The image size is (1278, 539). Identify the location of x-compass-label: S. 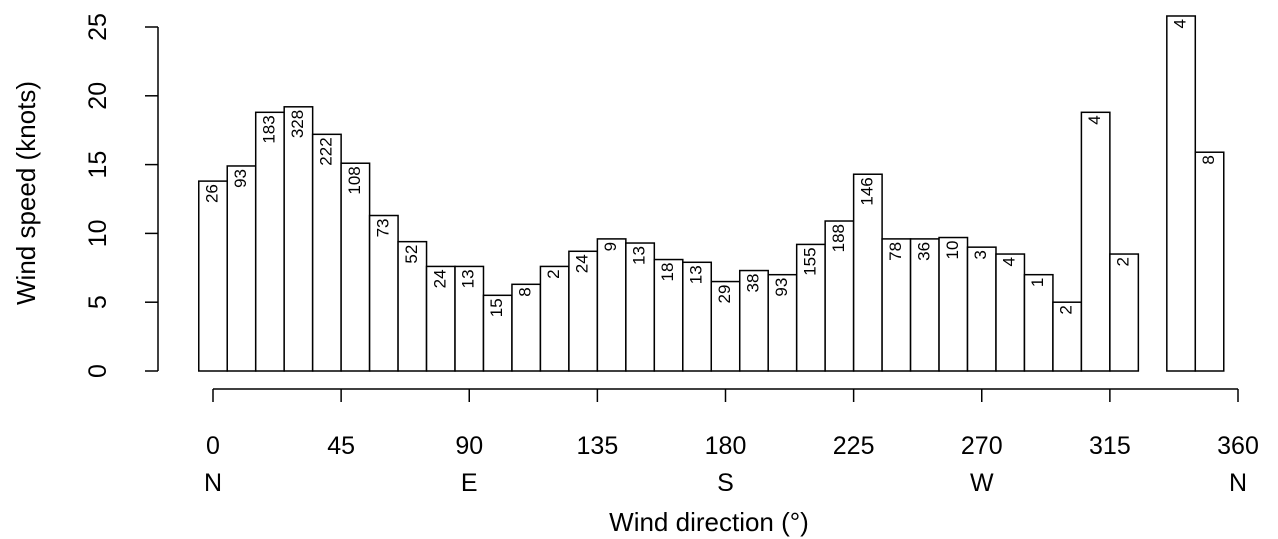
(725, 483).